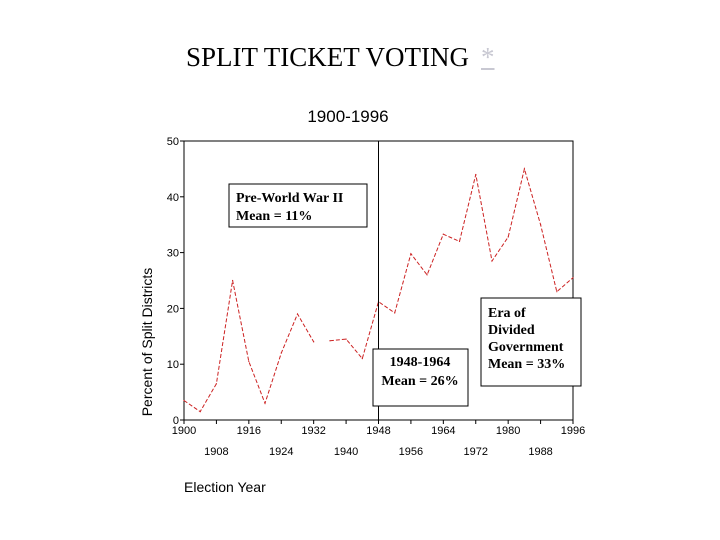  I want to click on x-tick-label: 1900, so click(184, 431).